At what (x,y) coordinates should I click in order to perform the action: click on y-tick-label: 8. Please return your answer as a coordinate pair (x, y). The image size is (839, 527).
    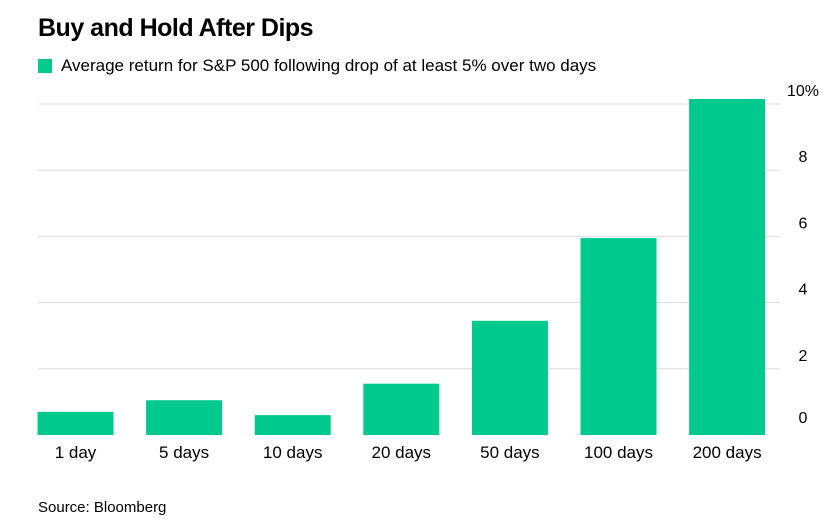
    Looking at the image, I should click on (803, 157).